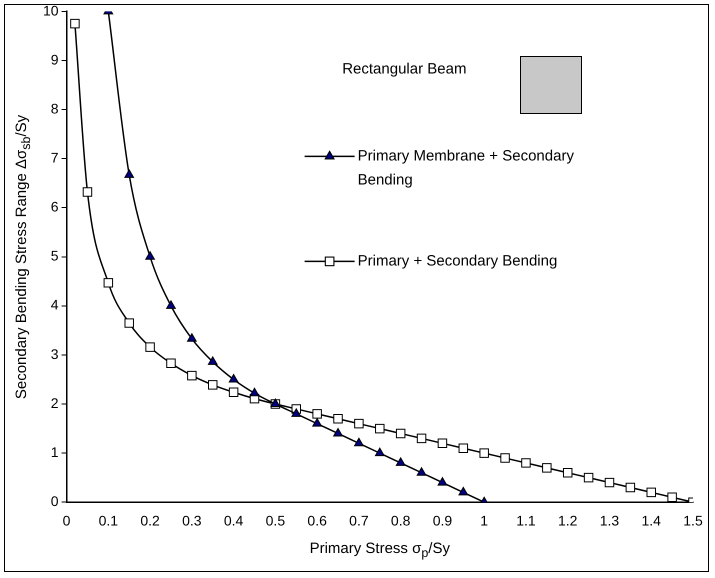 This screenshot has height=578, width=715. I want to click on x-tick-label: 0.8, so click(400, 520).